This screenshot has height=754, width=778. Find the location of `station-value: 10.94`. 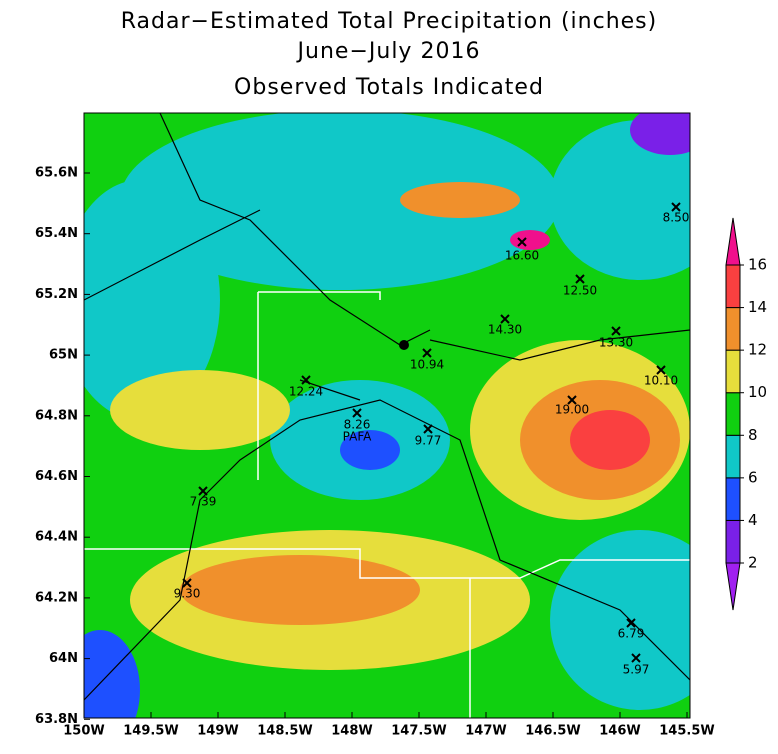

station-value: 10.94 is located at coordinates (427, 365).